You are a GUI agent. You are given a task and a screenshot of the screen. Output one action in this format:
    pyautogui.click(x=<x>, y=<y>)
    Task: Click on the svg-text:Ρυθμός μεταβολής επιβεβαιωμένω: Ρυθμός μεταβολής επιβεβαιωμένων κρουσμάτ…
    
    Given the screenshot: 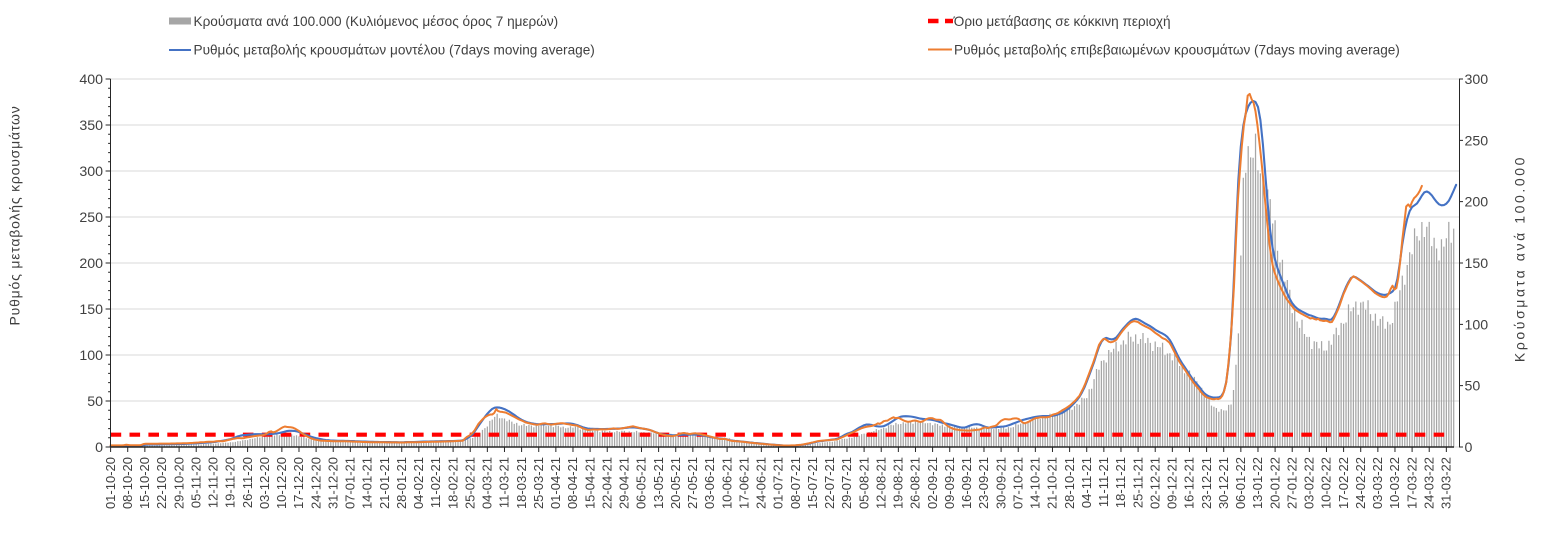 What is the action you would take?
    pyautogui.click(x=1177, y=49)
    